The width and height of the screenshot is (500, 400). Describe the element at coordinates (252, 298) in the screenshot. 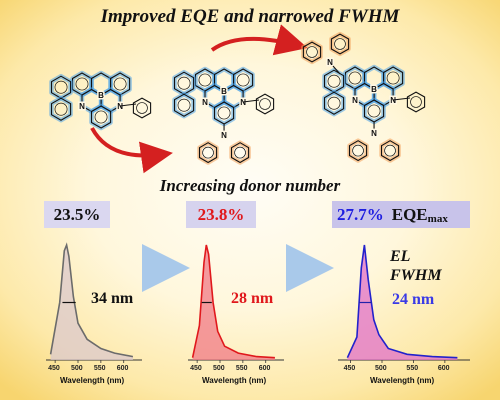

I see `fwhm-value-2: 28 nm` at that location.